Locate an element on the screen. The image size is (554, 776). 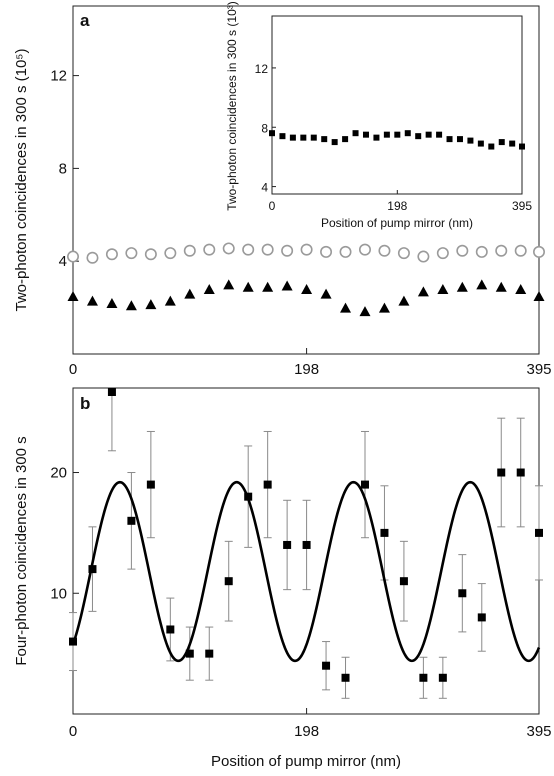
inset-y-tick-label: 12 is located at coordinates (262, 69).